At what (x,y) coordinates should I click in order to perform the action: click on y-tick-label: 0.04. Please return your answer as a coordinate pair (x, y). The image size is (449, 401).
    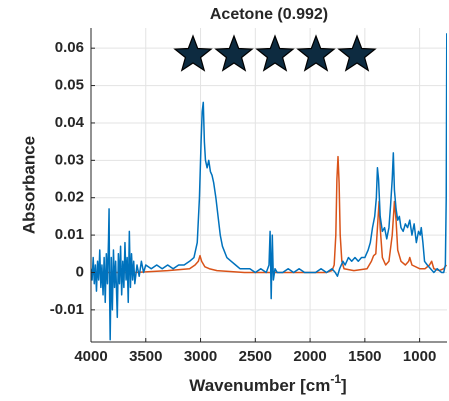
    Looking at the image, I should click on (70, 122).